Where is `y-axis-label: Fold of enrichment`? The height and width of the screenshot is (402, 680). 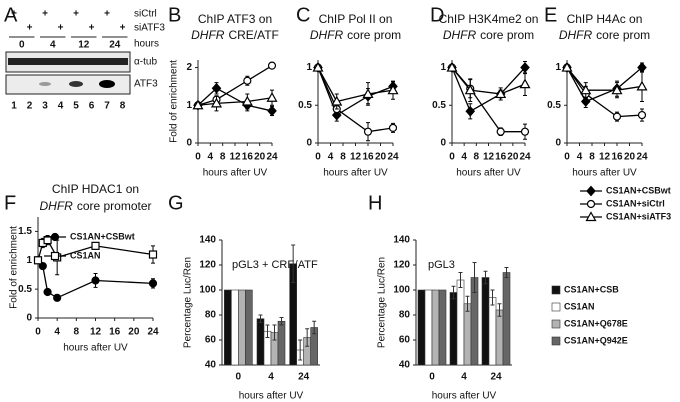
y-axis-label: Fold of enrichment is located at coordinates (14, 267).